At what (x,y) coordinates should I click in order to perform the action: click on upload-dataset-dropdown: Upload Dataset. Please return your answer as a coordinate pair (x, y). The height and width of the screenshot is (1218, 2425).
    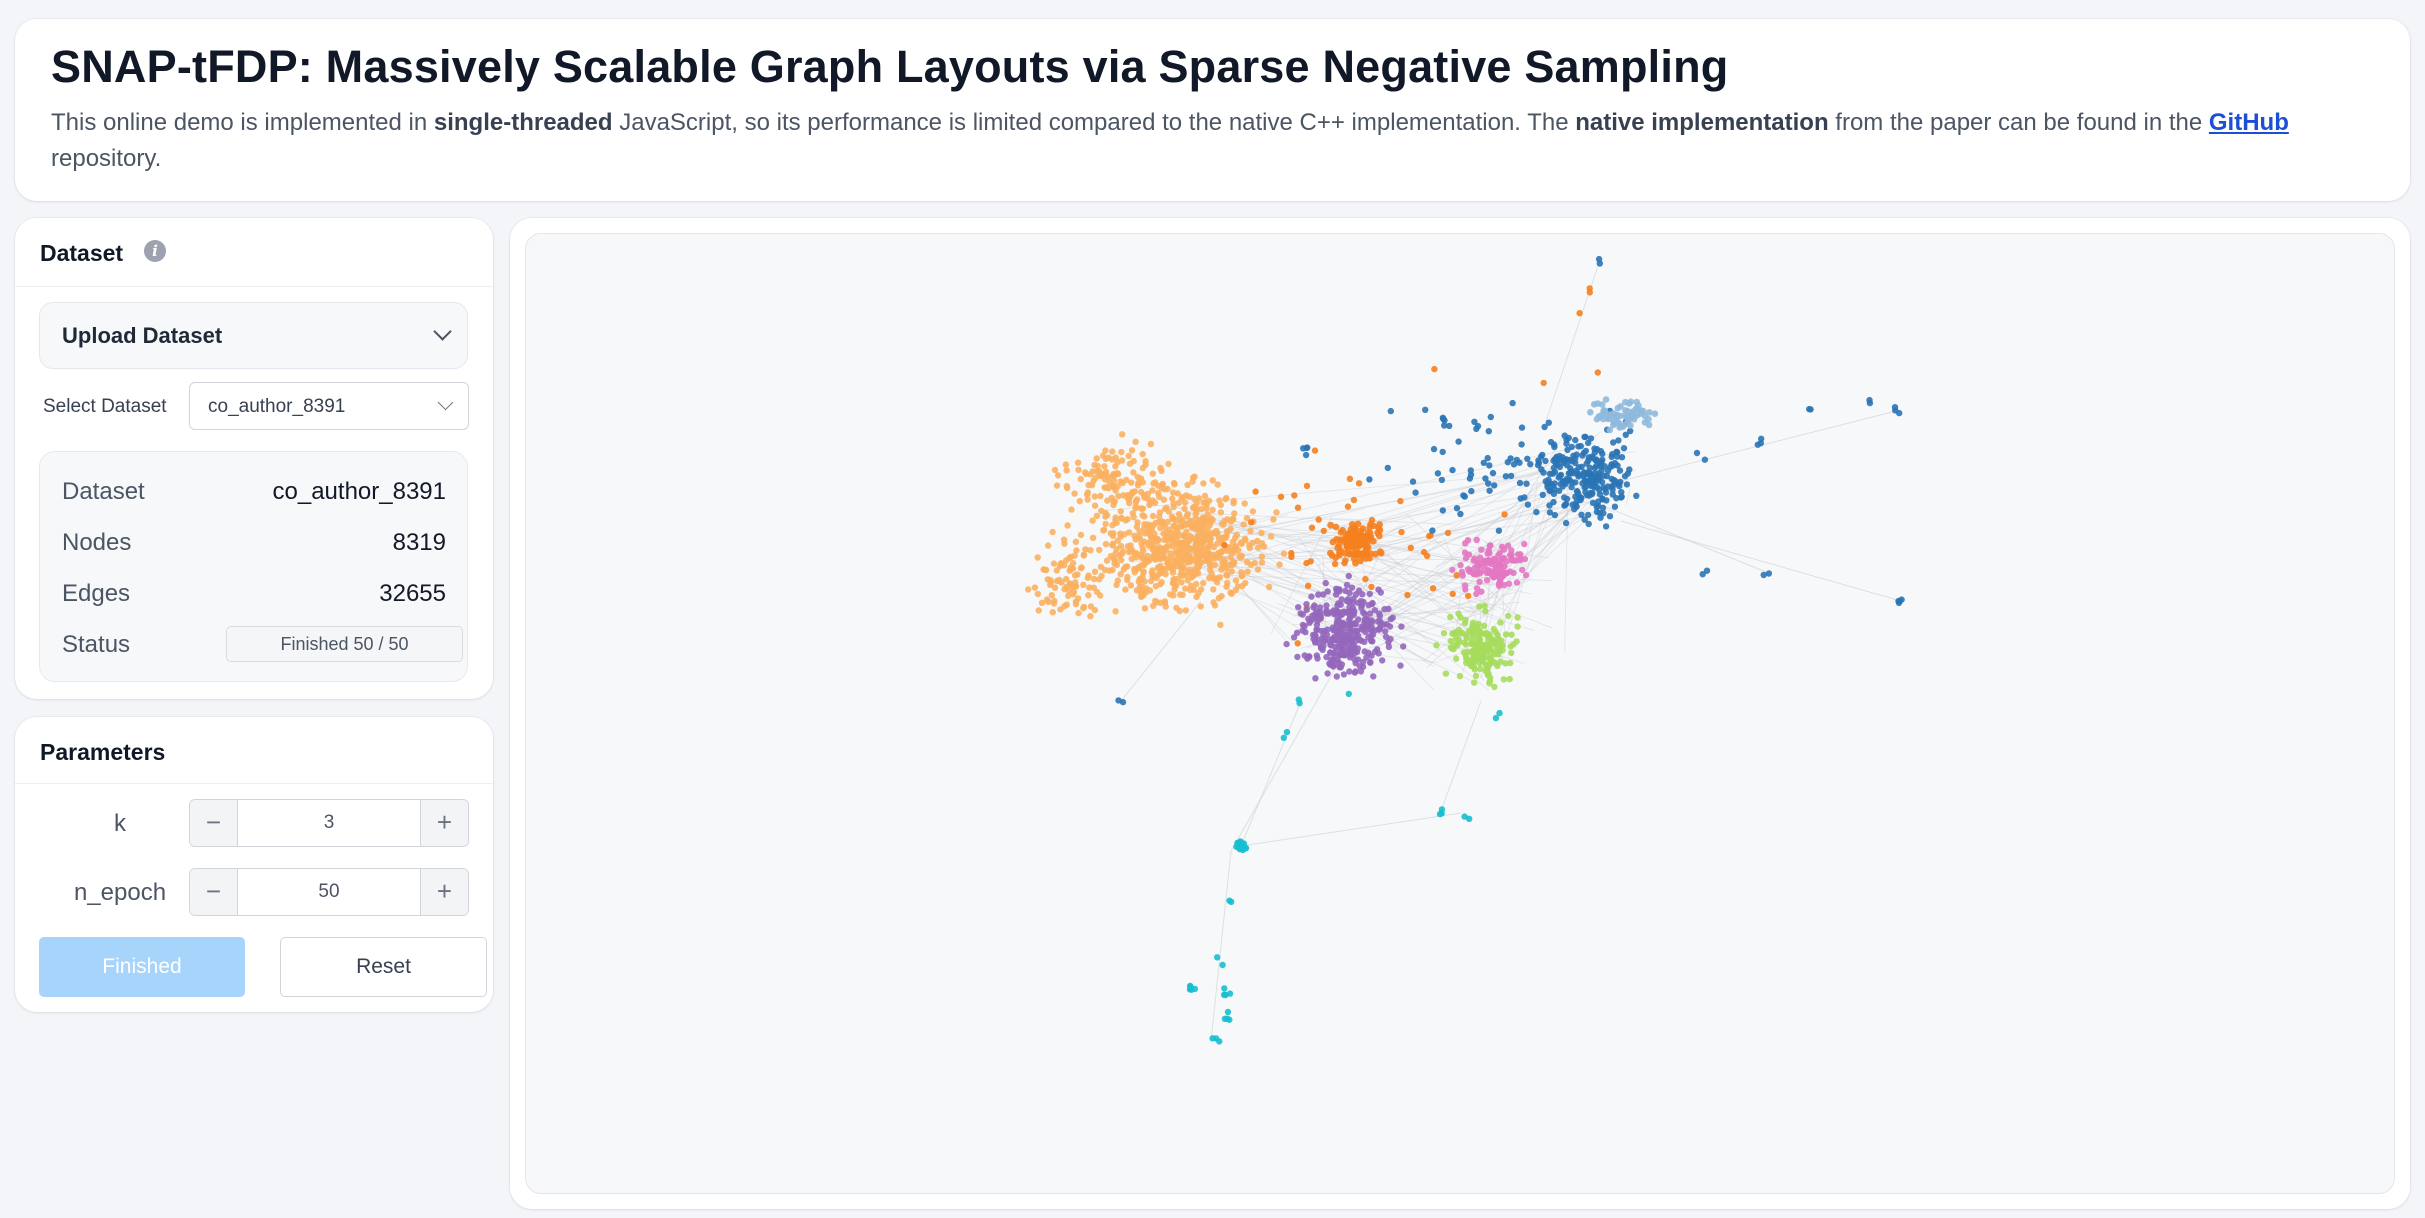
    Looking at the image, I should click on (253, 335).